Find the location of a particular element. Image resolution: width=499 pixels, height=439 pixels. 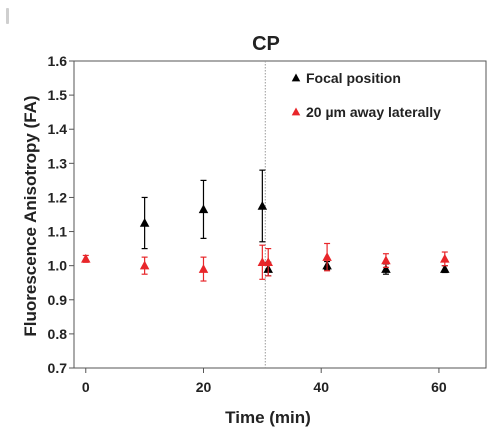

y-tick-label: 1.1 is located at coordinates (58, 232).